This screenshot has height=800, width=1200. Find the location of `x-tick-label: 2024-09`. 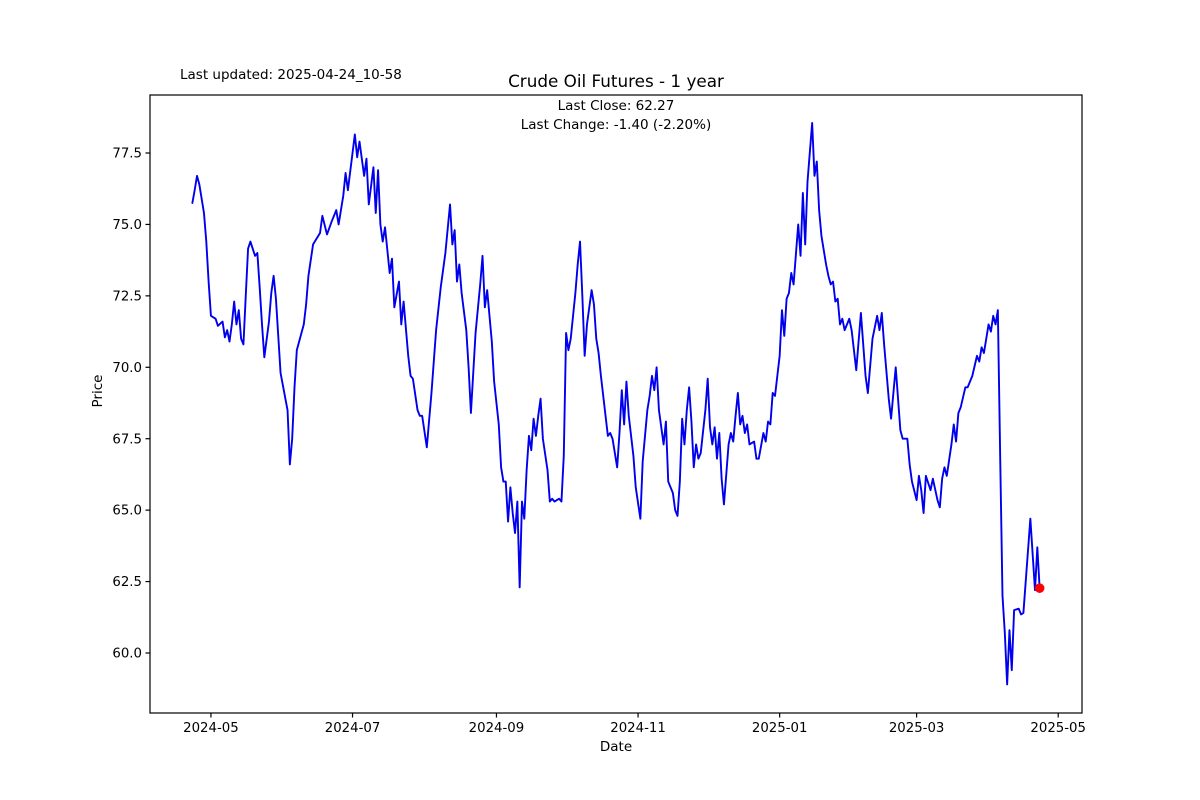

x-tick-label: 2024-09 is located at coordinates (497, 728).